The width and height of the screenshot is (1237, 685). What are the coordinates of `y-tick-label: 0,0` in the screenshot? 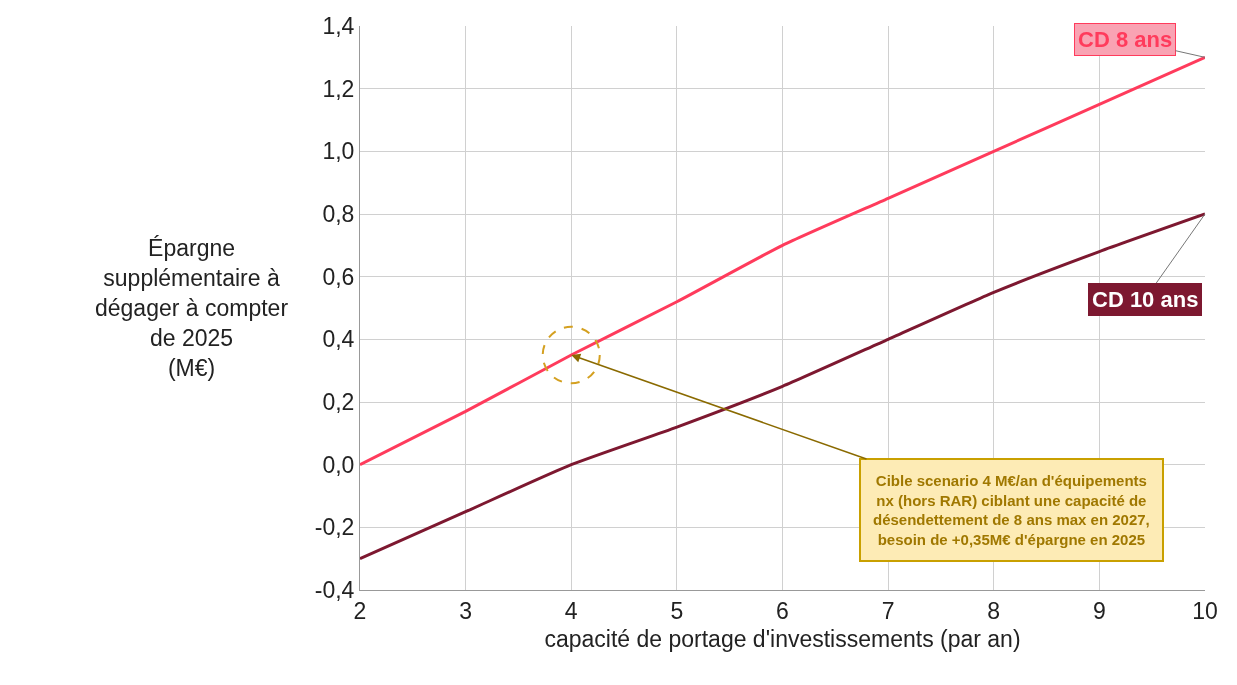 It's located at (338, 464).